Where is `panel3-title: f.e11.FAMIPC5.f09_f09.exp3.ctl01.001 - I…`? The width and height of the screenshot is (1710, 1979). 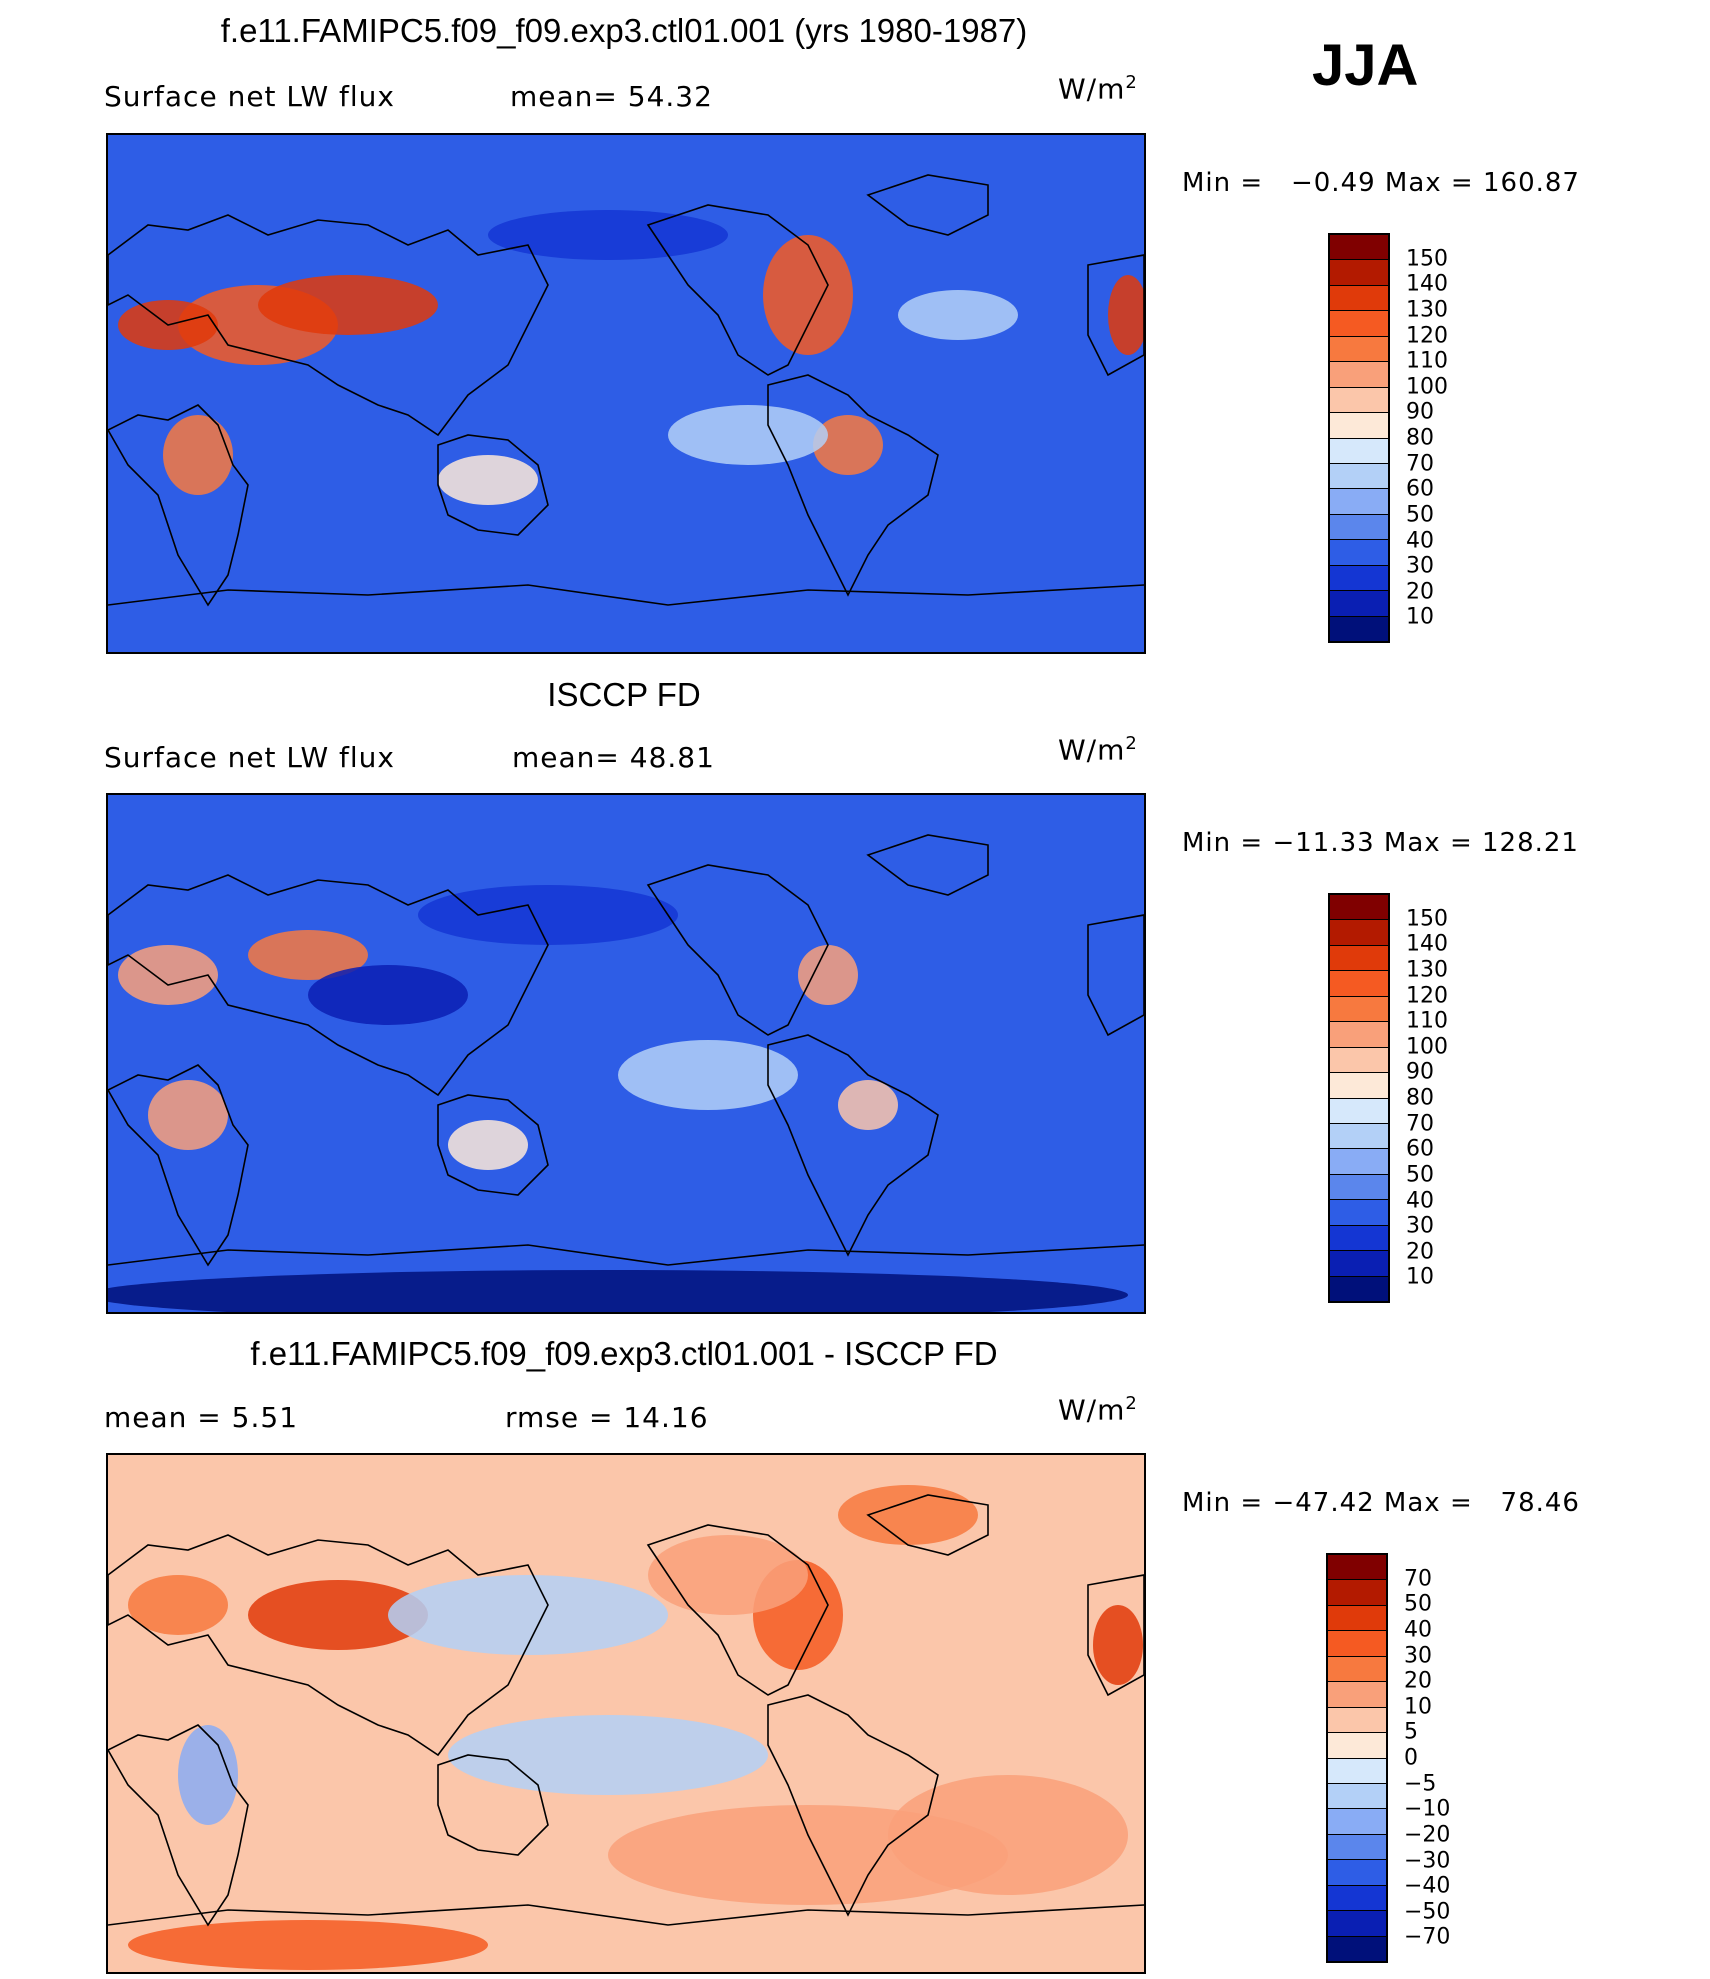 panel3-title: f.e11.FAMIPC5.f09_f09.exp3.ctl01.001 - I… is located at coordinates (624, 1353).